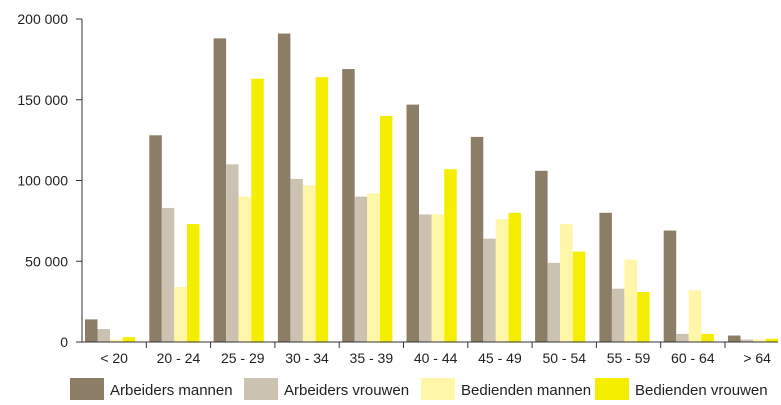 The width and height of the screenshot is (781, 405). I want to click on x-tick-label: 25 - 29, so click(243, 358).